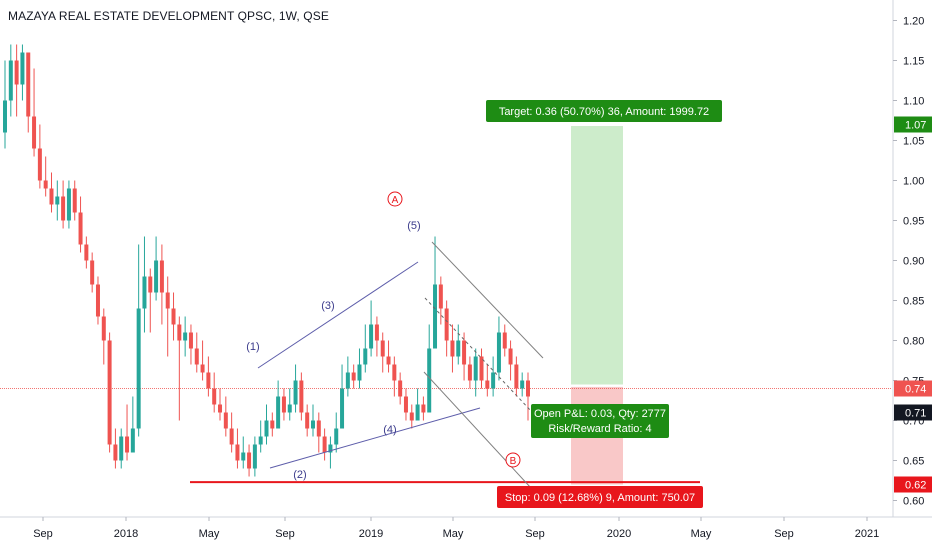  I want to click on y-tick-label: 1.00, so click(913, 182).